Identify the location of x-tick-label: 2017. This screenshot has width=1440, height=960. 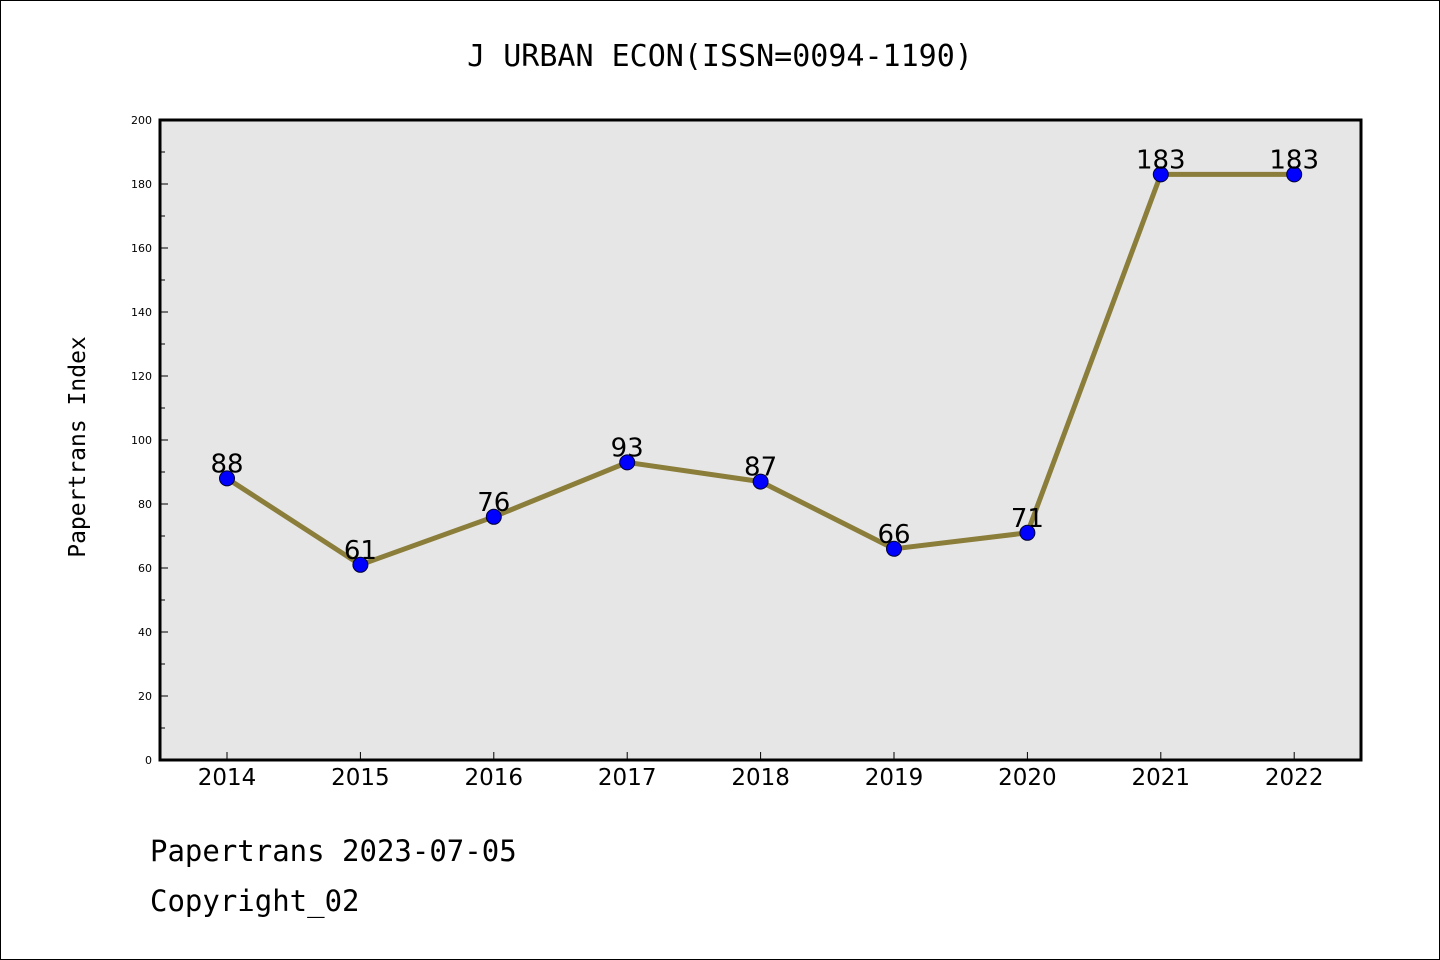
(627, 778).